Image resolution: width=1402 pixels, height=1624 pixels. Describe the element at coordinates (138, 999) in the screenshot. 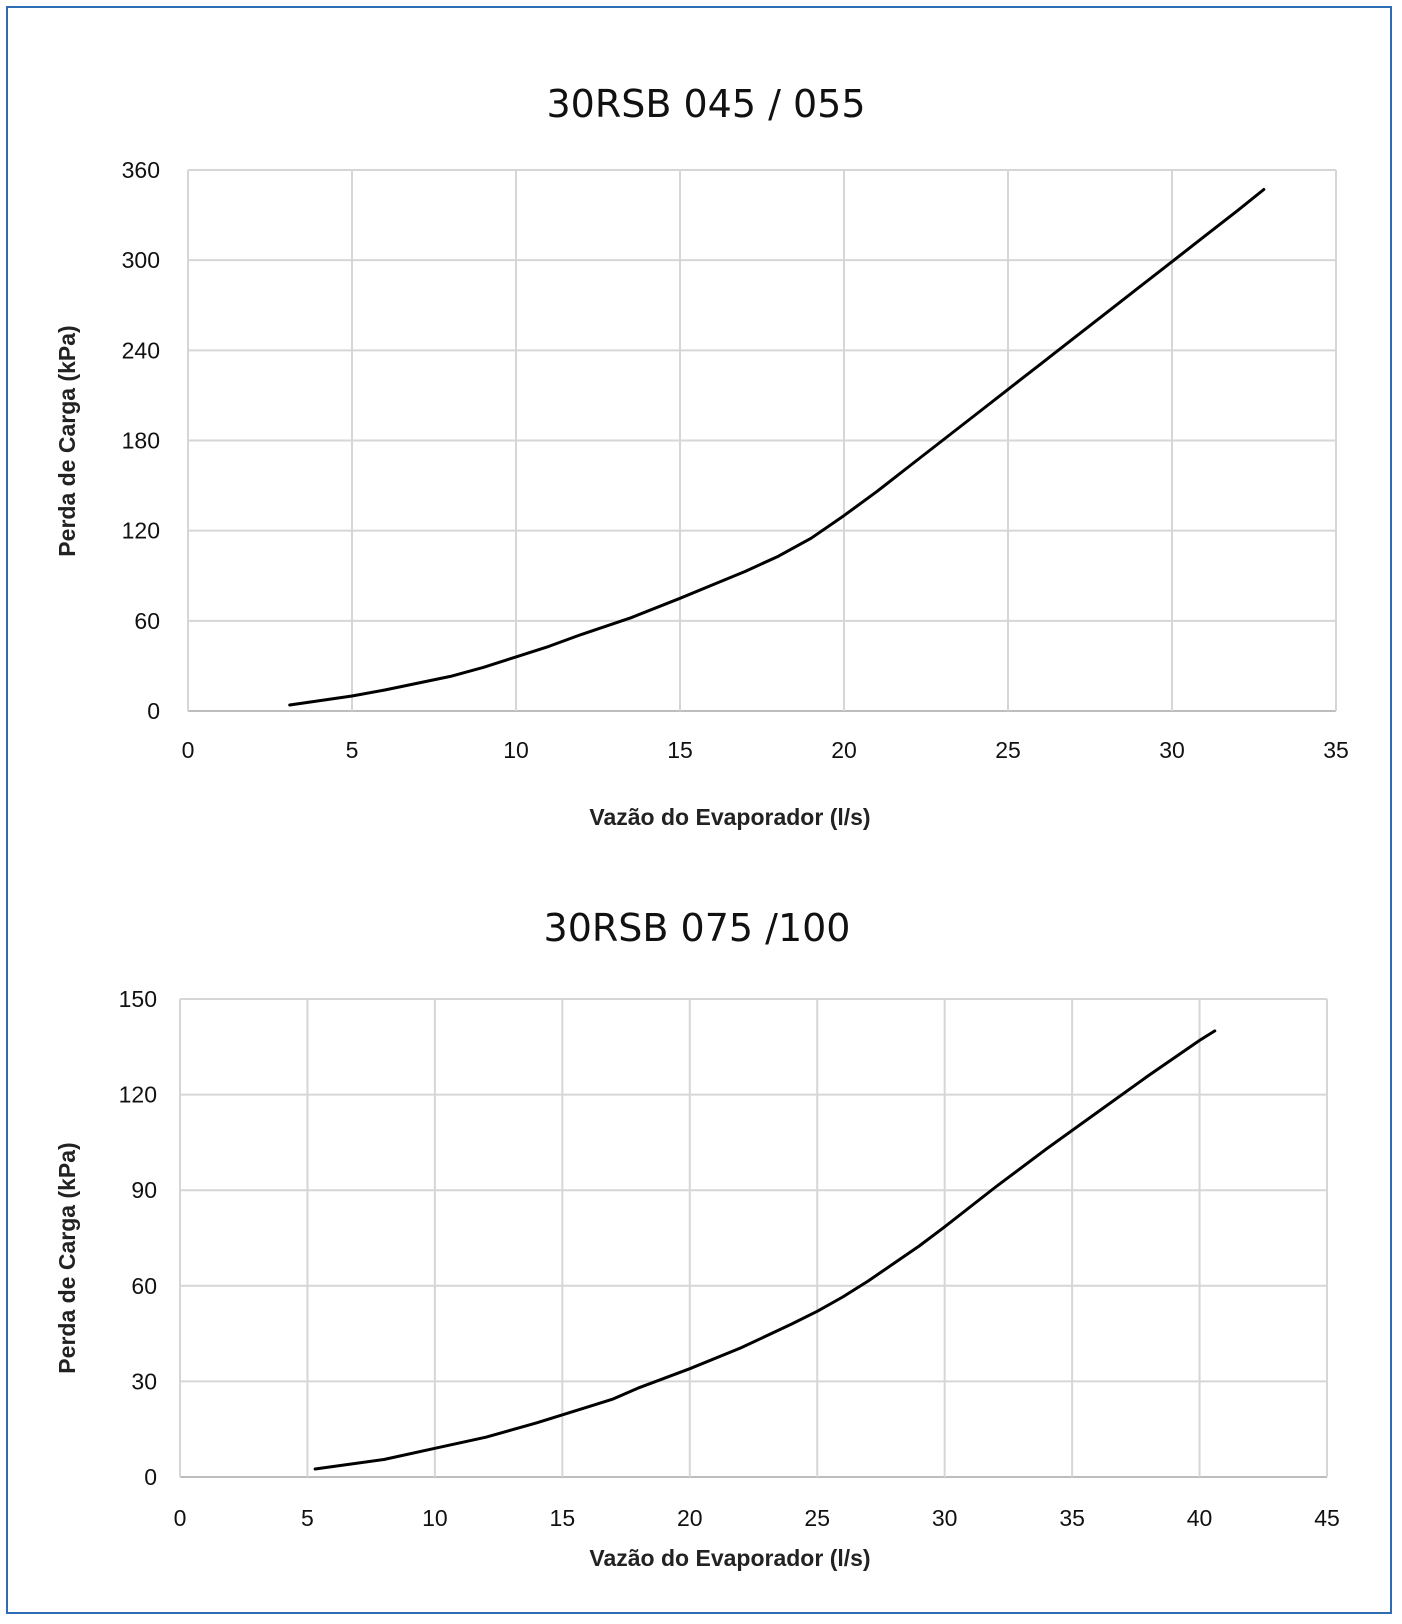

I see `y-tick-label: 150` at that location.